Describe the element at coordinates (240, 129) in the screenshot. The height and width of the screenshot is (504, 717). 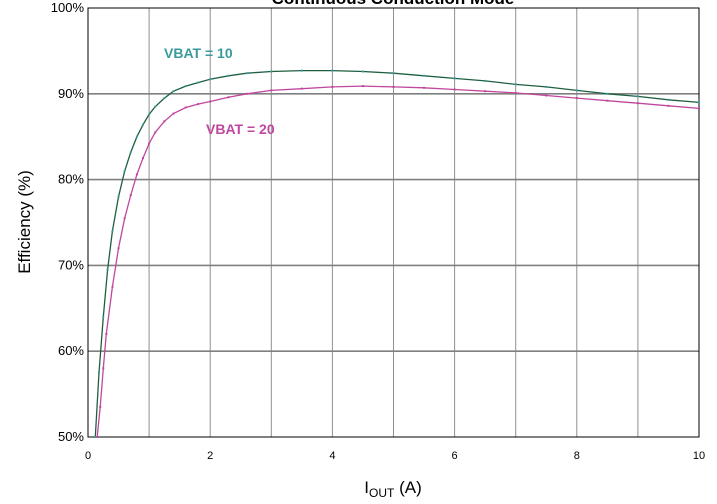
I see `series-label-vbat20: VBAT = 20` at that location.